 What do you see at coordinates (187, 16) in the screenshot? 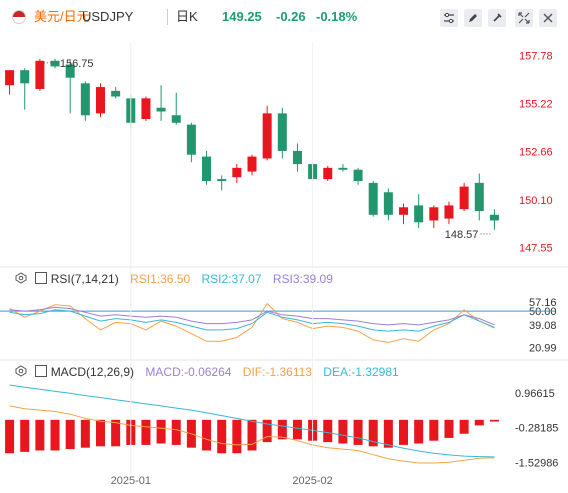
I see `period-selector: 日K` at bounding box center [187, 16].